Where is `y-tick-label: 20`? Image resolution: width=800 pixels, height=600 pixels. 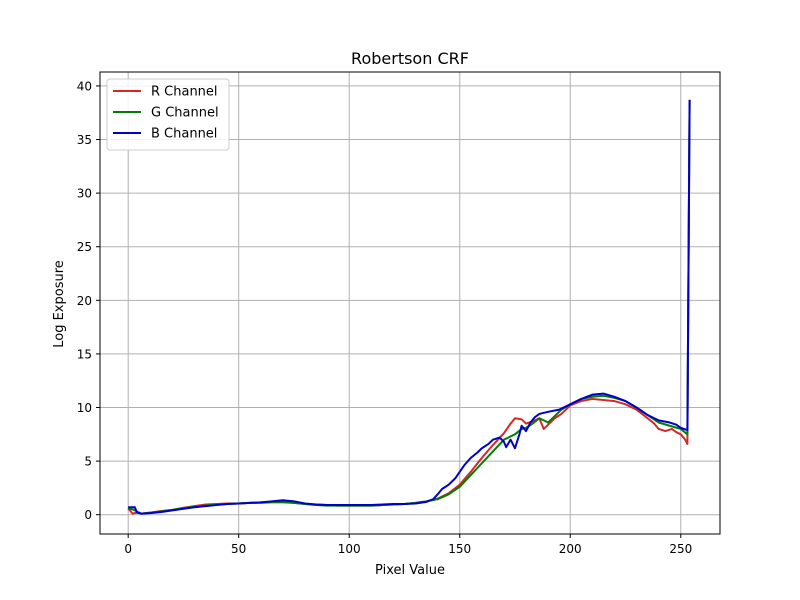
y-tick-label: 20 is located at coordinates (84, 301).